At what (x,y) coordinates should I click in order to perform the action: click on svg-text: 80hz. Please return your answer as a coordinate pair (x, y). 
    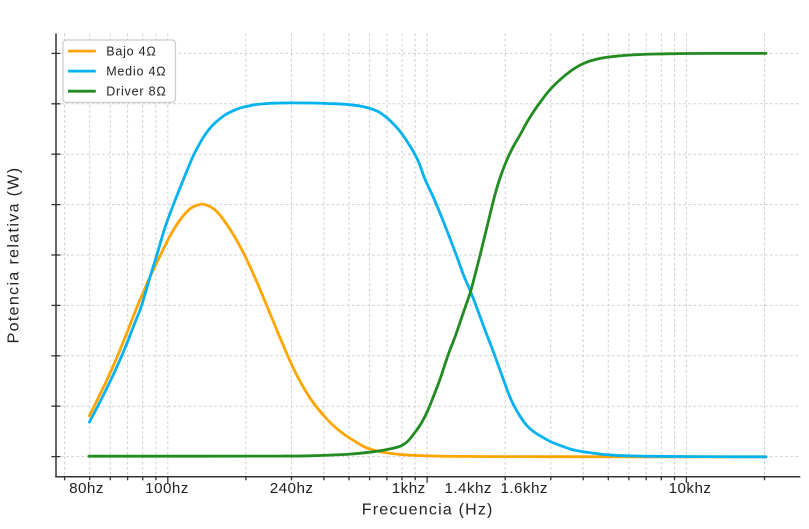
    Looking at the image, I should click on (86, 488).